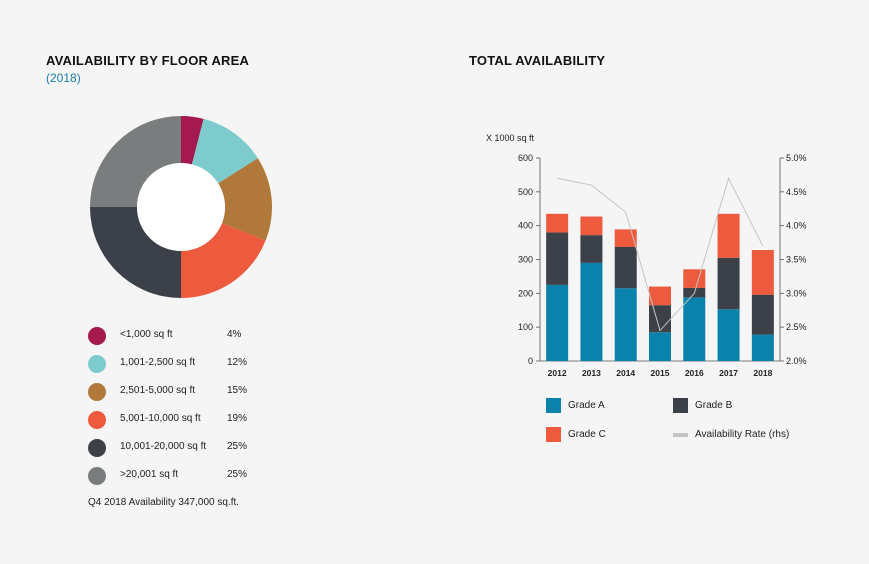  I want to click on x-tick-label: 2013, so click(591, 373).